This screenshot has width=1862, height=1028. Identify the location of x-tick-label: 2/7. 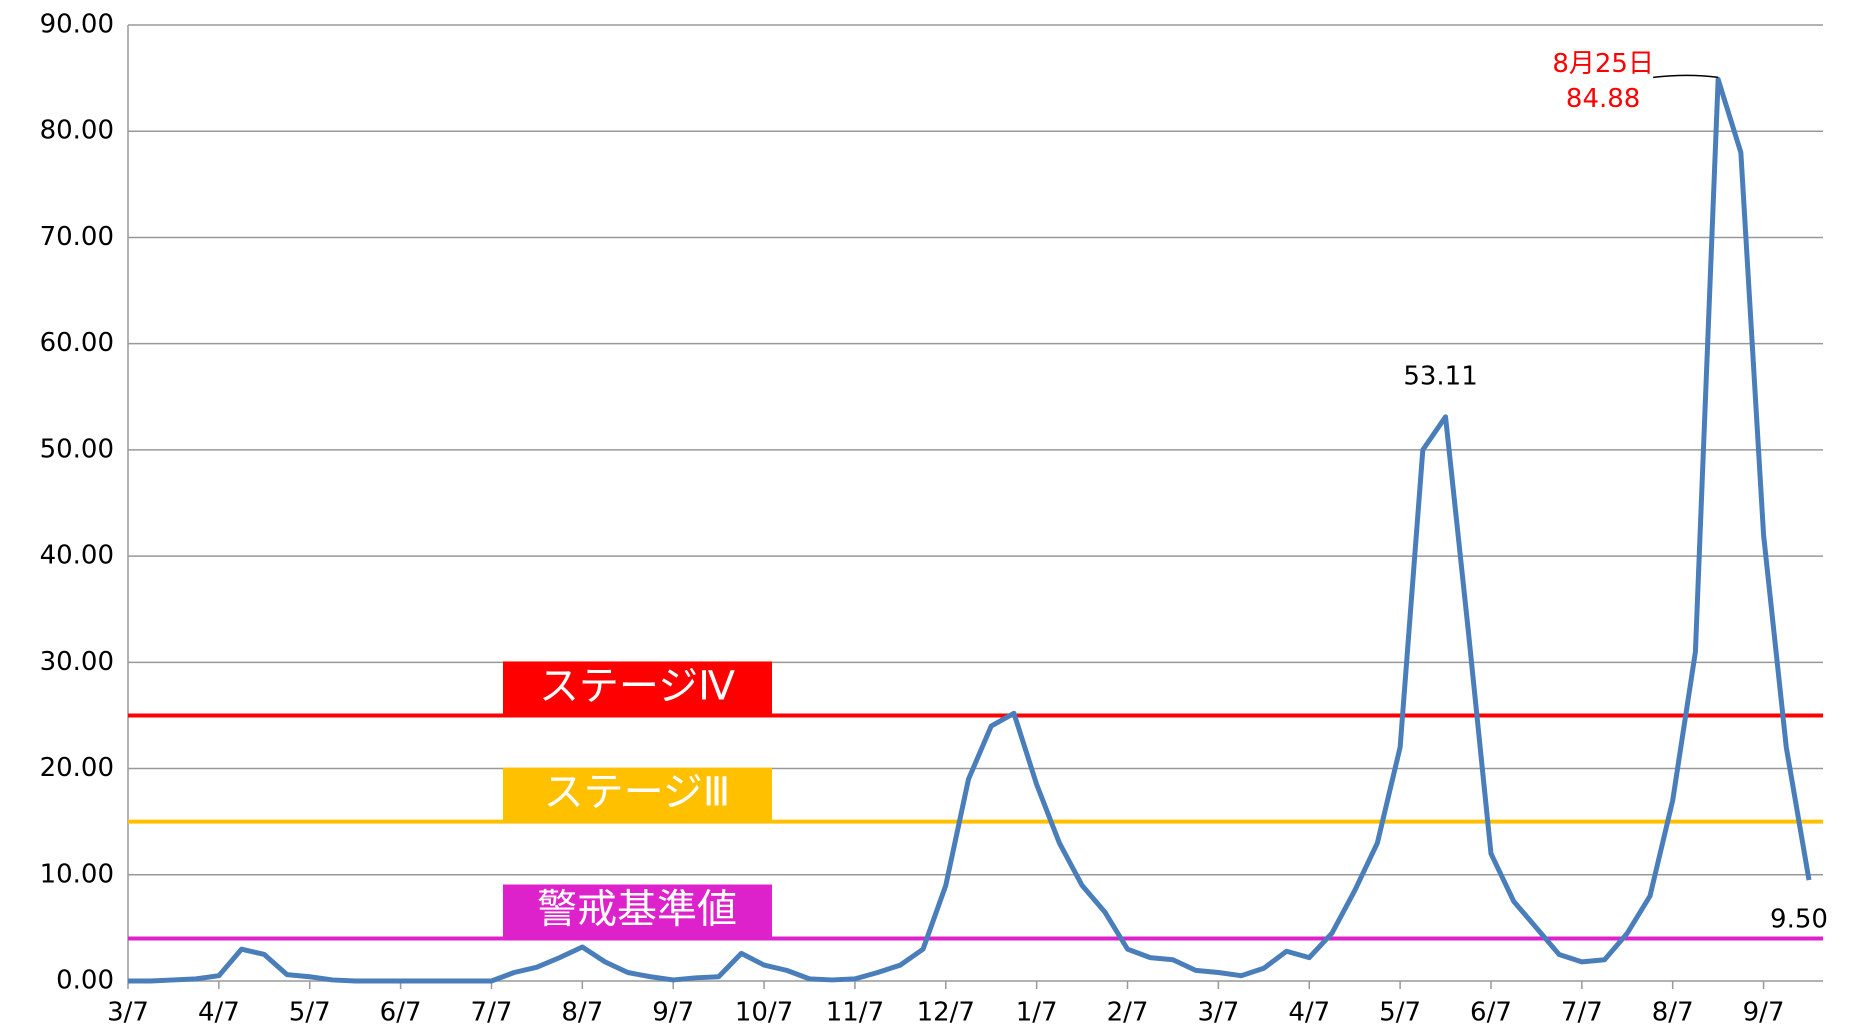
(1128, 1013).